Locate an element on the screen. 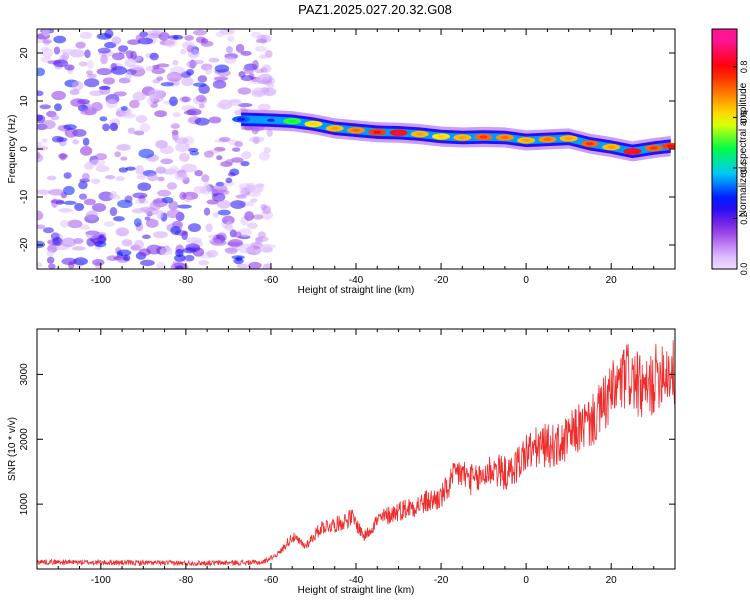 Image resolution: width=750 pixels, height=600 pixels. colorbar-gradient is located at coordinates (724, 149).